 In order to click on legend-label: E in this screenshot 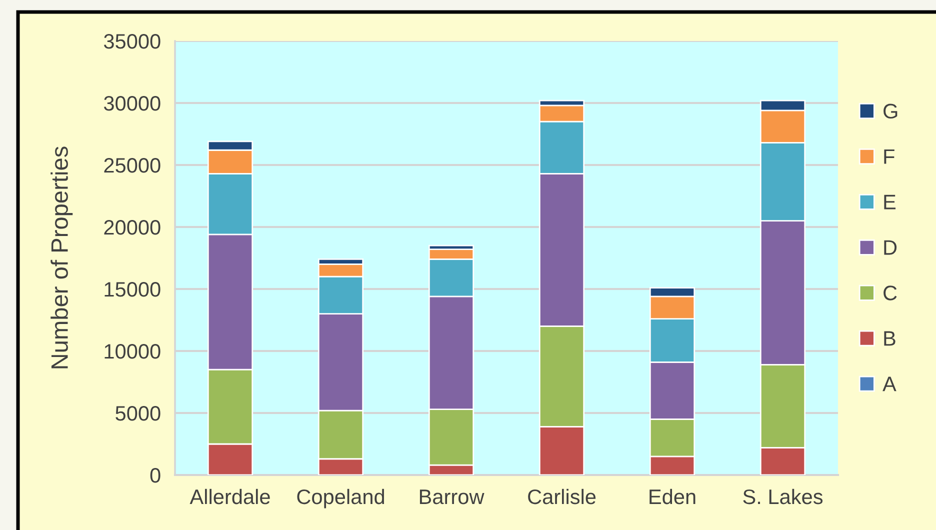, I will do `click(890, 202)`.